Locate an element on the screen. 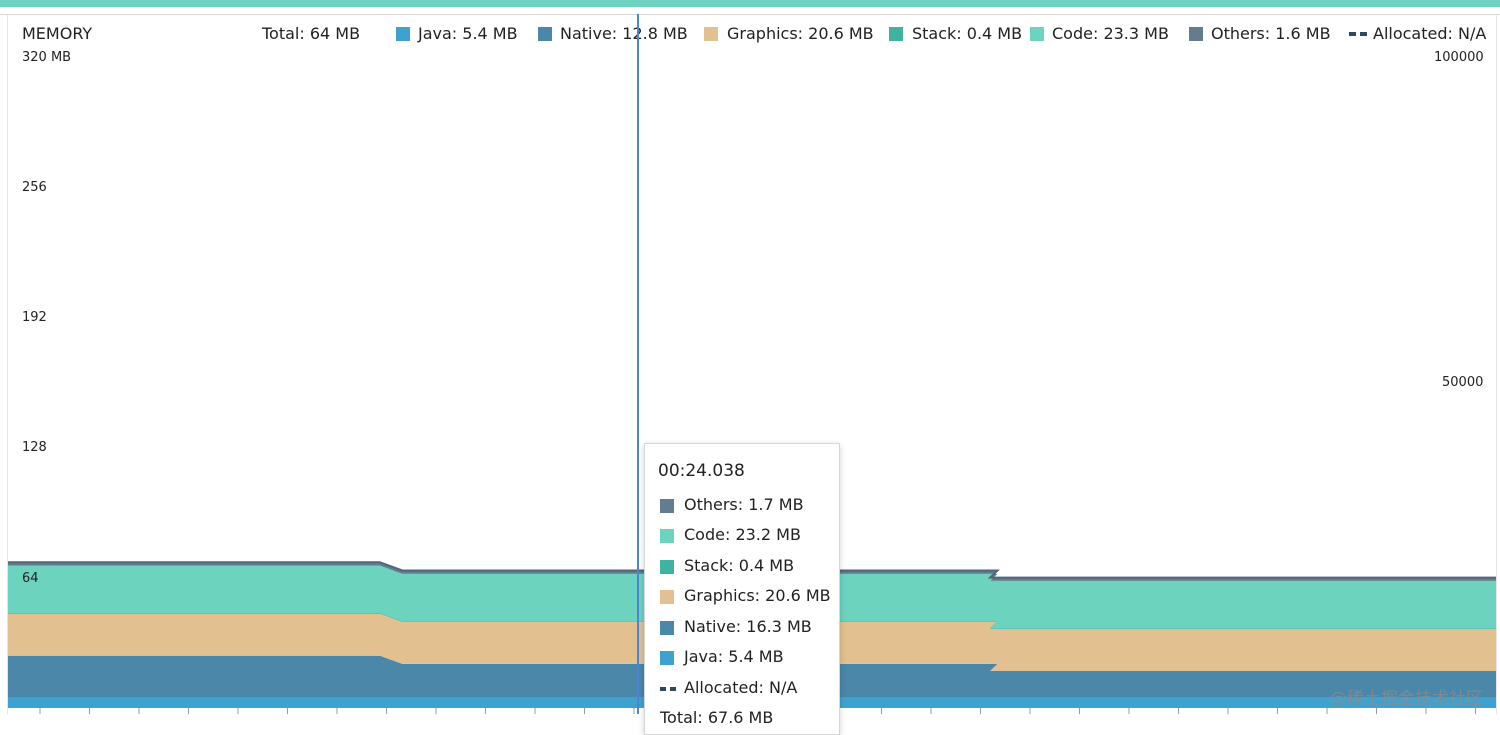  y-axis-tick: 128 is located at coordinates (34, 447).